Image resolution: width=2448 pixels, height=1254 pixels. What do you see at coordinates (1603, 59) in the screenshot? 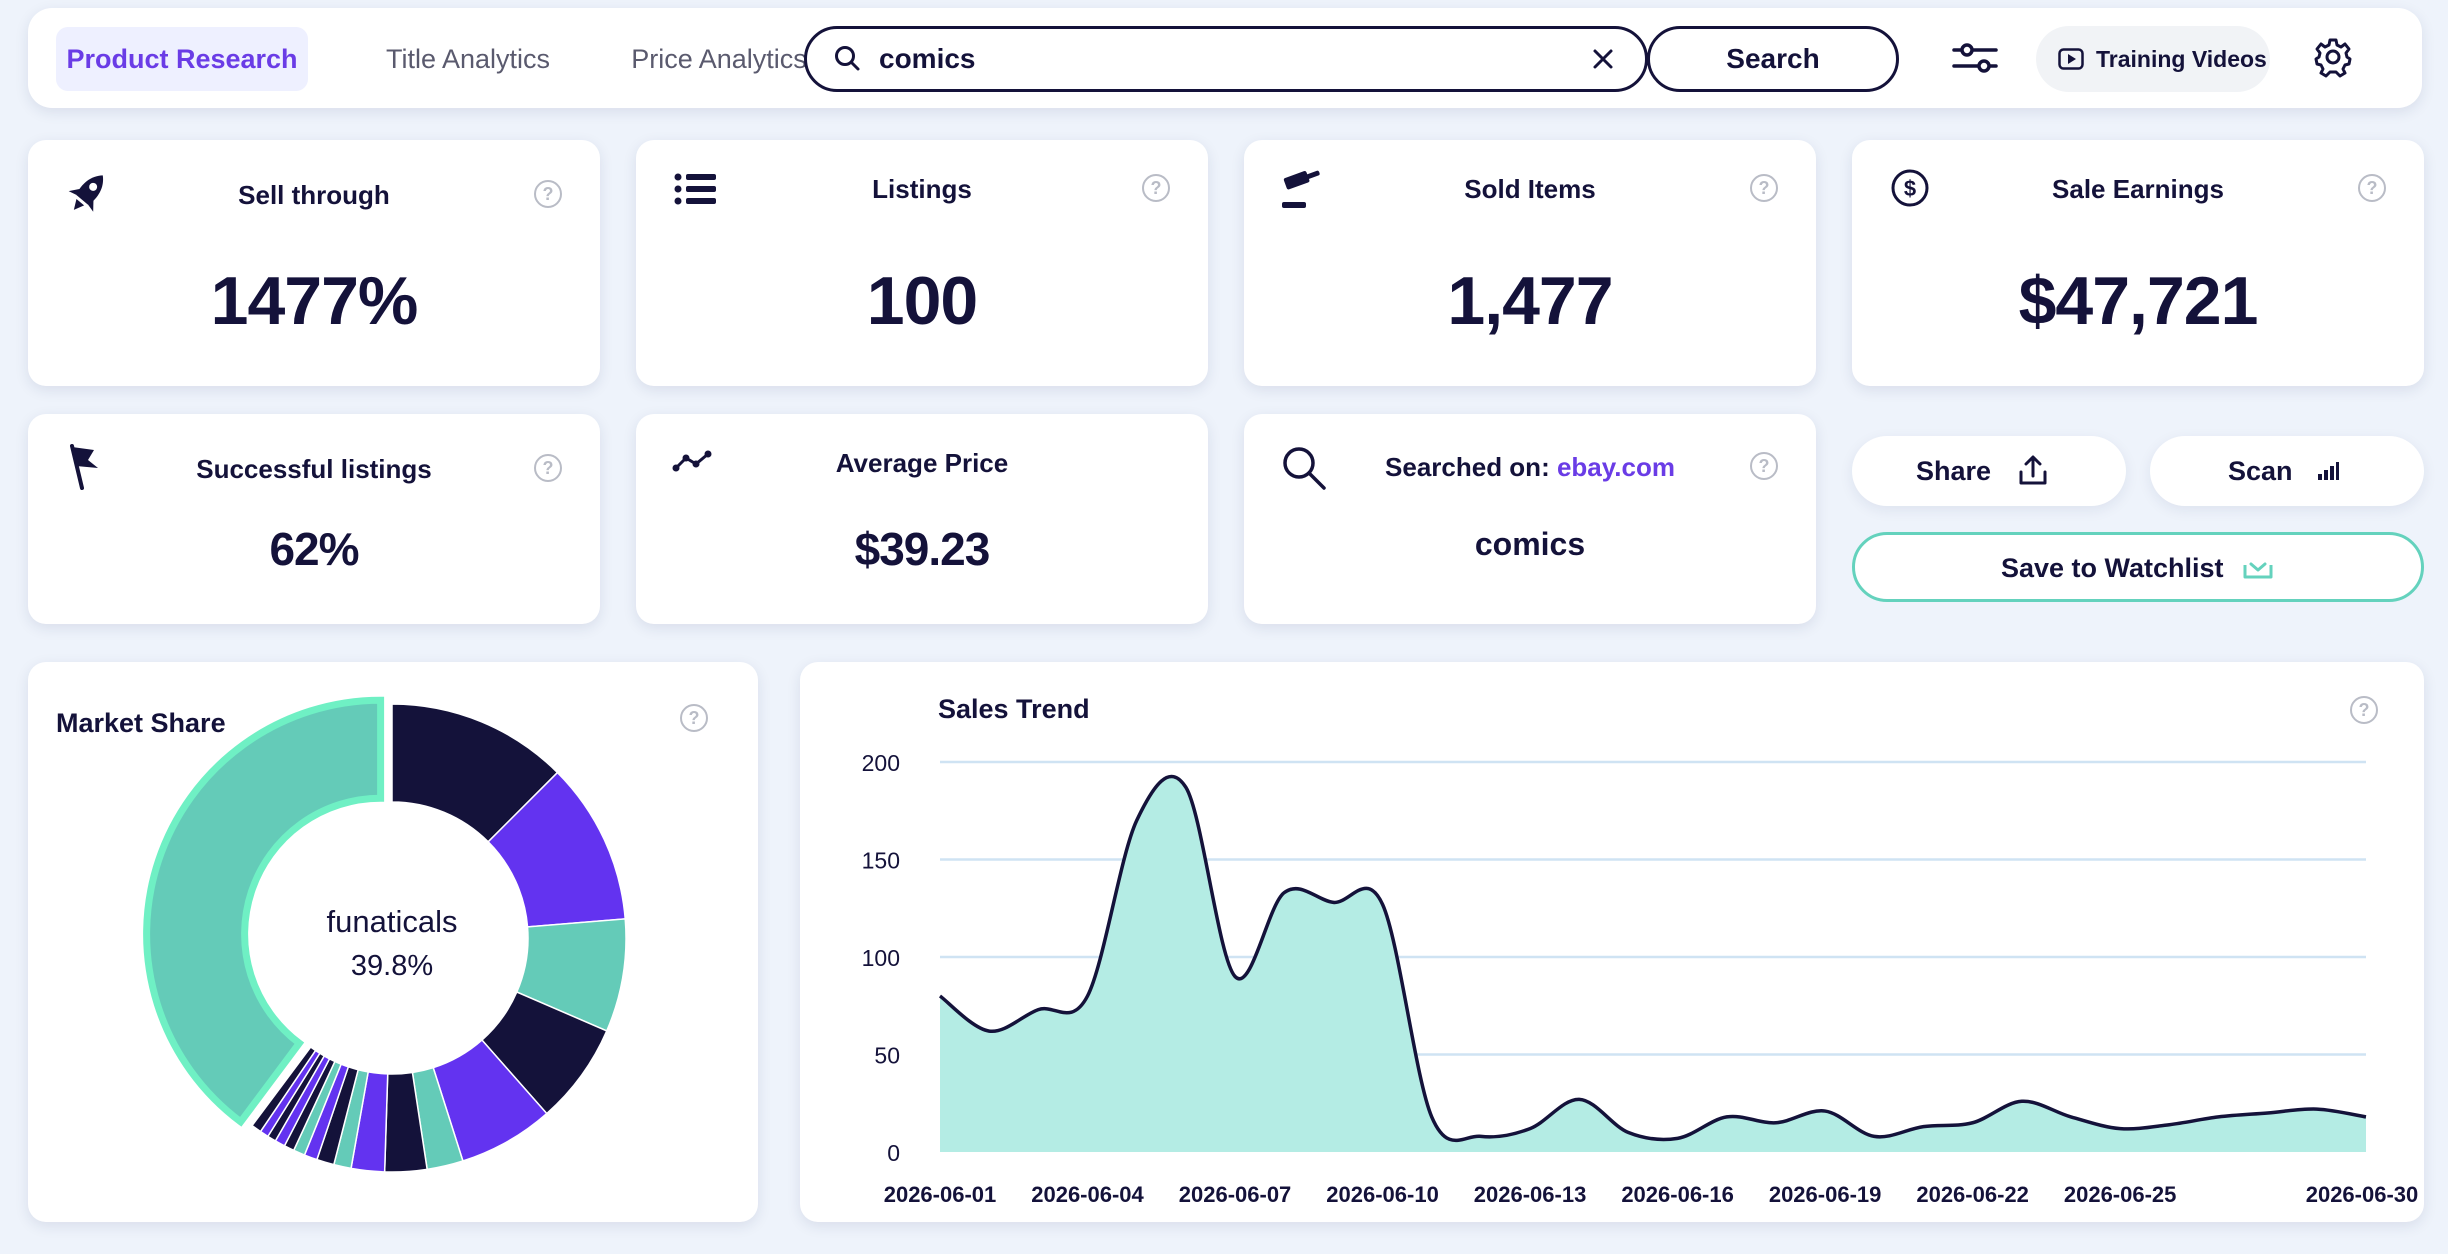
I see `clear-search-icon` at bounding box center [1603, 59].